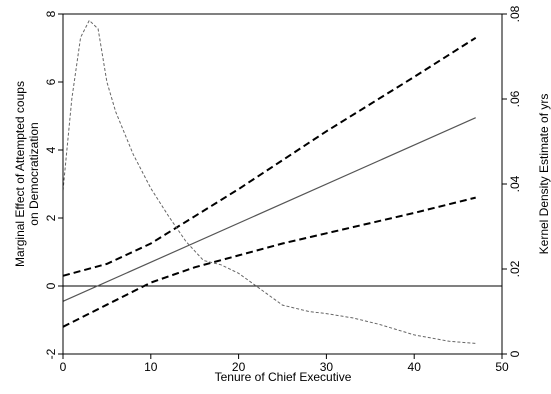 Image resolution: width=551 pixels, height=394 pixels. I want to click on y-right-tick-label: 0, so click(515, 353).